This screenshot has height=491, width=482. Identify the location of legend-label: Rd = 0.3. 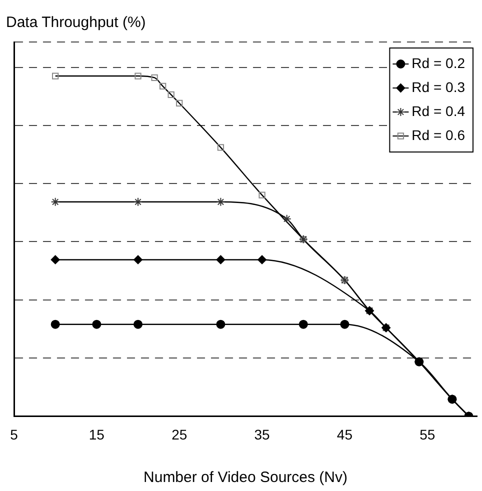
(439, 86).